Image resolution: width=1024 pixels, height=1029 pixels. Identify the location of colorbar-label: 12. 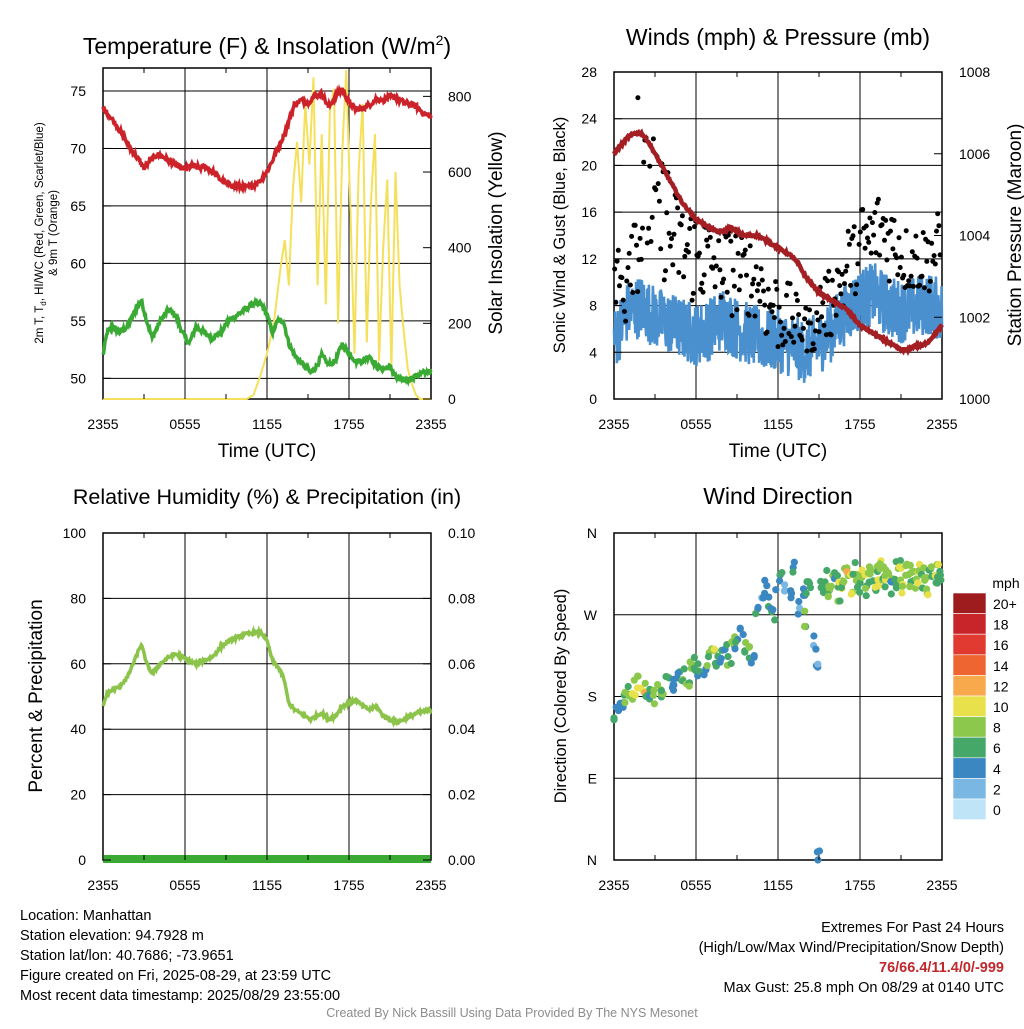
(1001, 686).